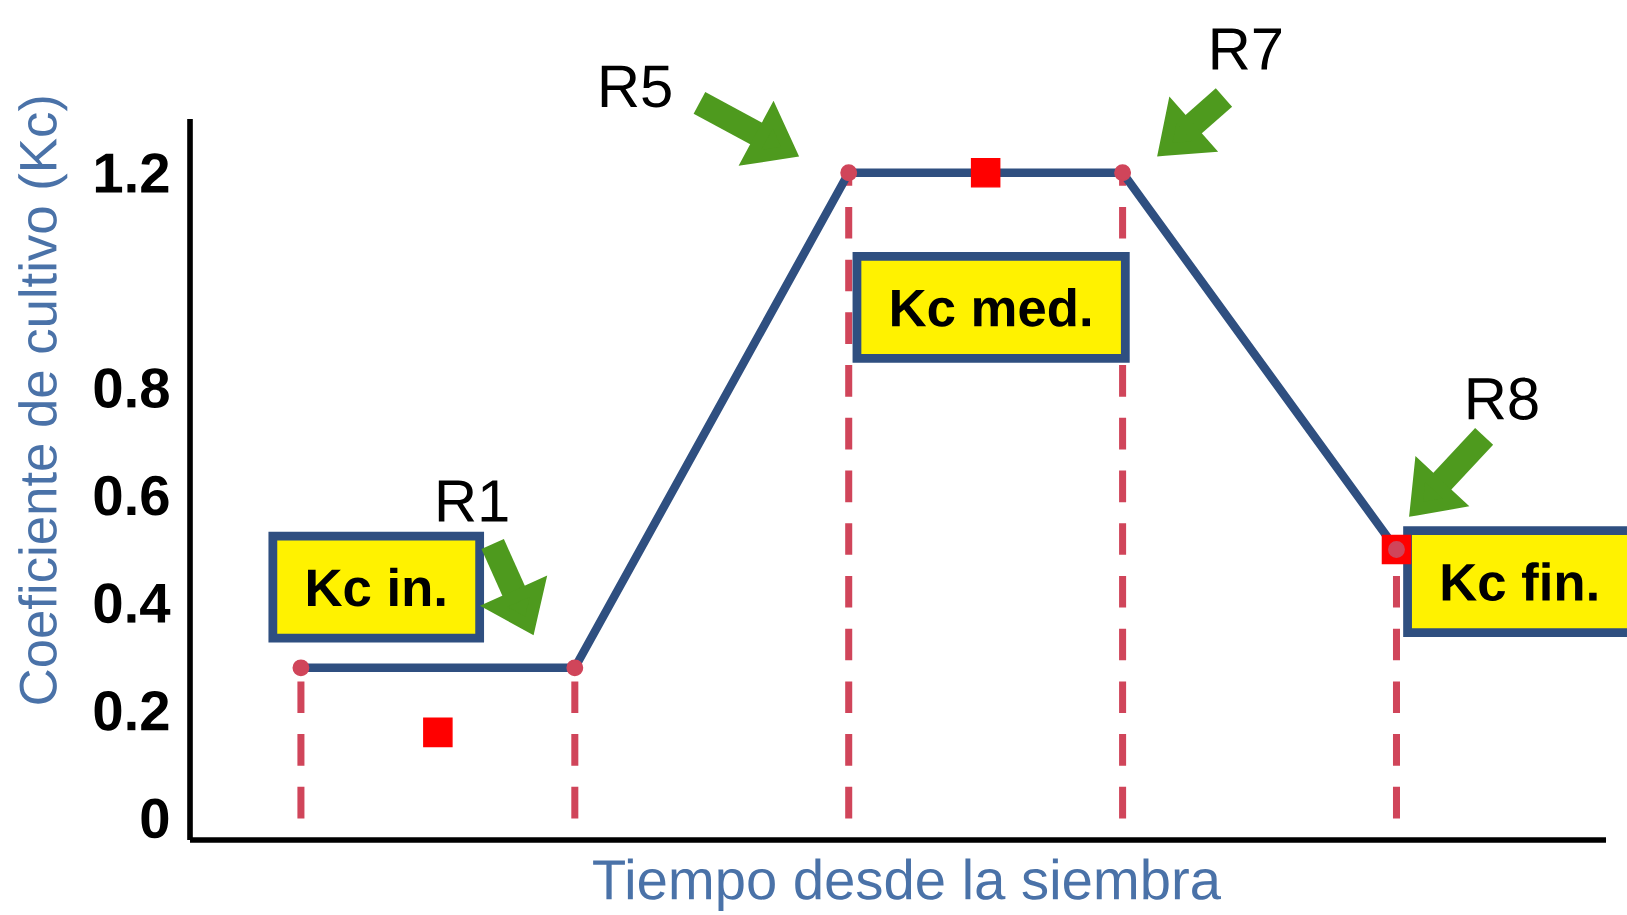 The height and width of the screenshot is (915, 1627). I want to click on y-tick-label: 0, so click(155, 818).